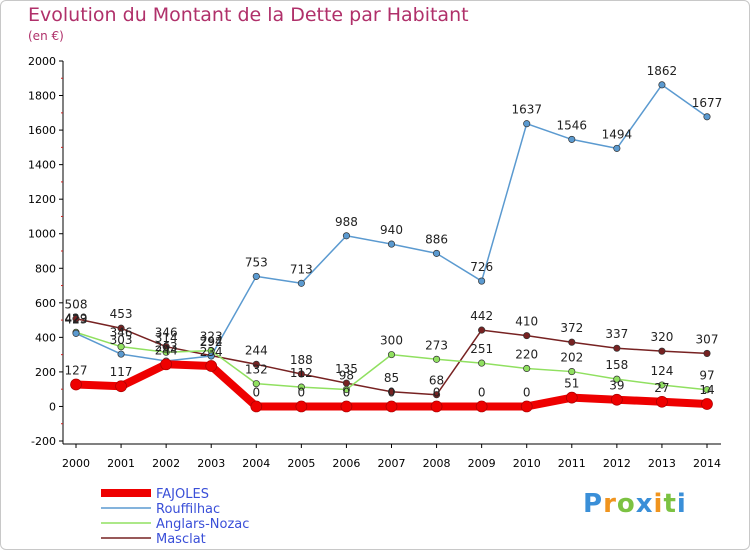 The height and width of the screenshot is (550, 750). What do you see at coordinates (481, 267) in the screenshot?
I see `data-label: 726` at bounding box center [481, 267].